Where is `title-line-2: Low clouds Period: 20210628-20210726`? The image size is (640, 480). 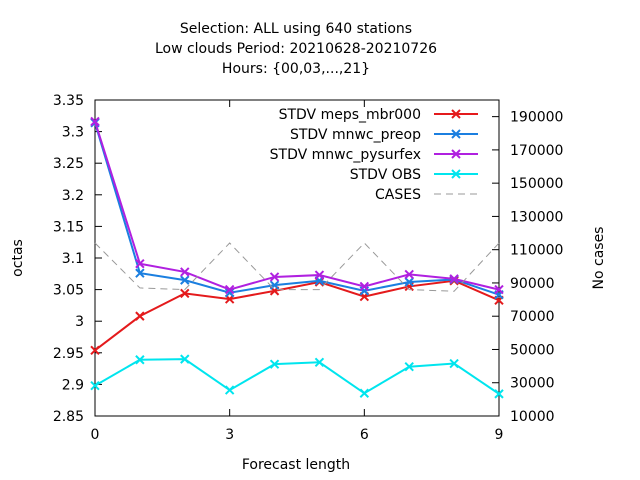 title-line-2: Low clouds Period: 20210628-20210726 is located at coordinates (296, 49).